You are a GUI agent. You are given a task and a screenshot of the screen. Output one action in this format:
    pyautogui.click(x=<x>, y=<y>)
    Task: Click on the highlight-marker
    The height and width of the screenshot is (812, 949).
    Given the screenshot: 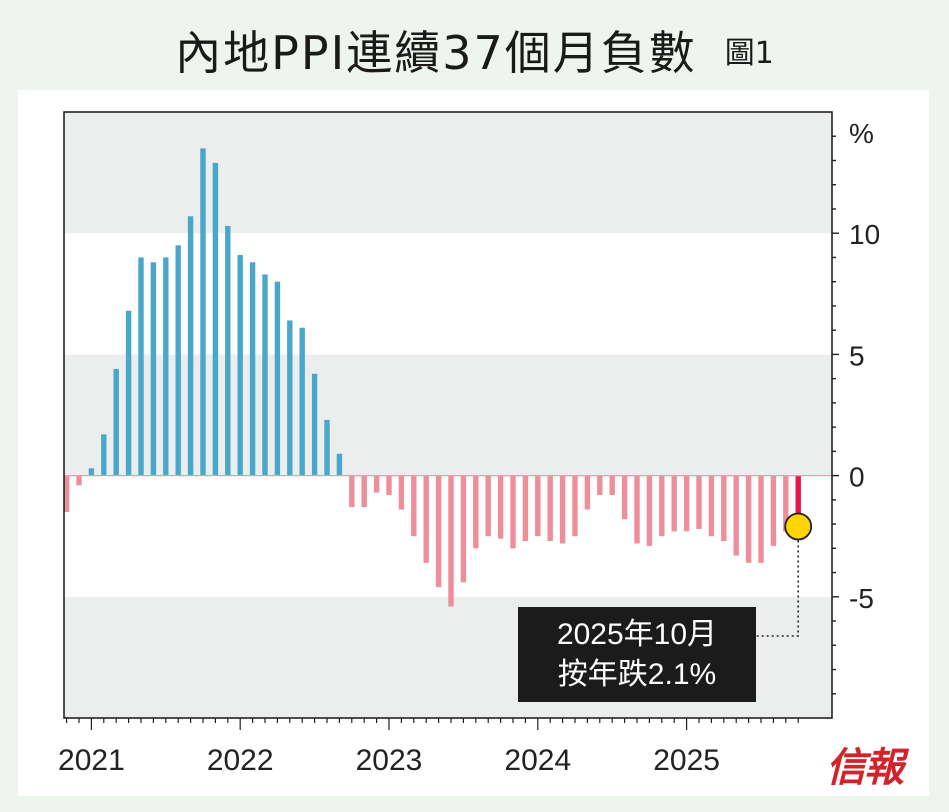 What is the action you would take?
    pyautogui.click(x=784, y=574)
    